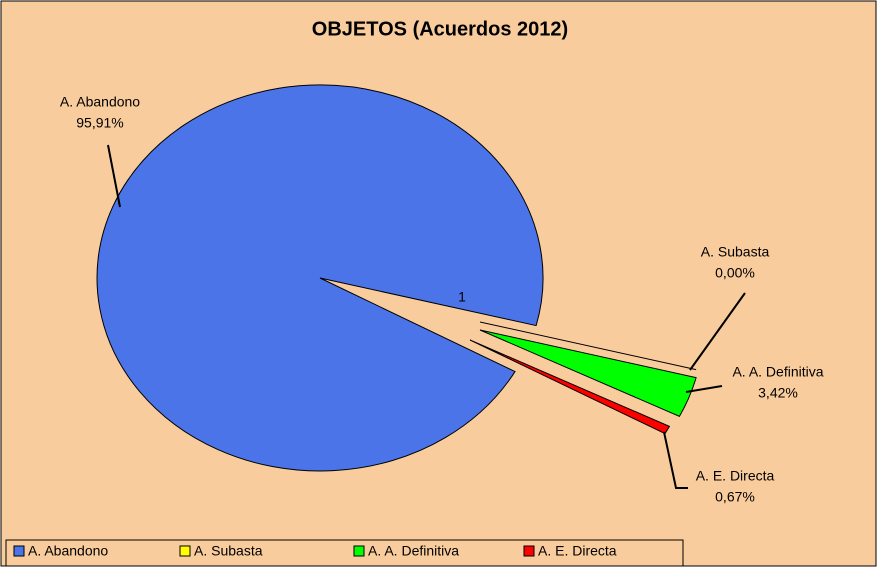  What do you see at coordinates (778, 393) in the screenshot?
I see `slice-value-label: 3,42%` at bounding box center [778, 393].